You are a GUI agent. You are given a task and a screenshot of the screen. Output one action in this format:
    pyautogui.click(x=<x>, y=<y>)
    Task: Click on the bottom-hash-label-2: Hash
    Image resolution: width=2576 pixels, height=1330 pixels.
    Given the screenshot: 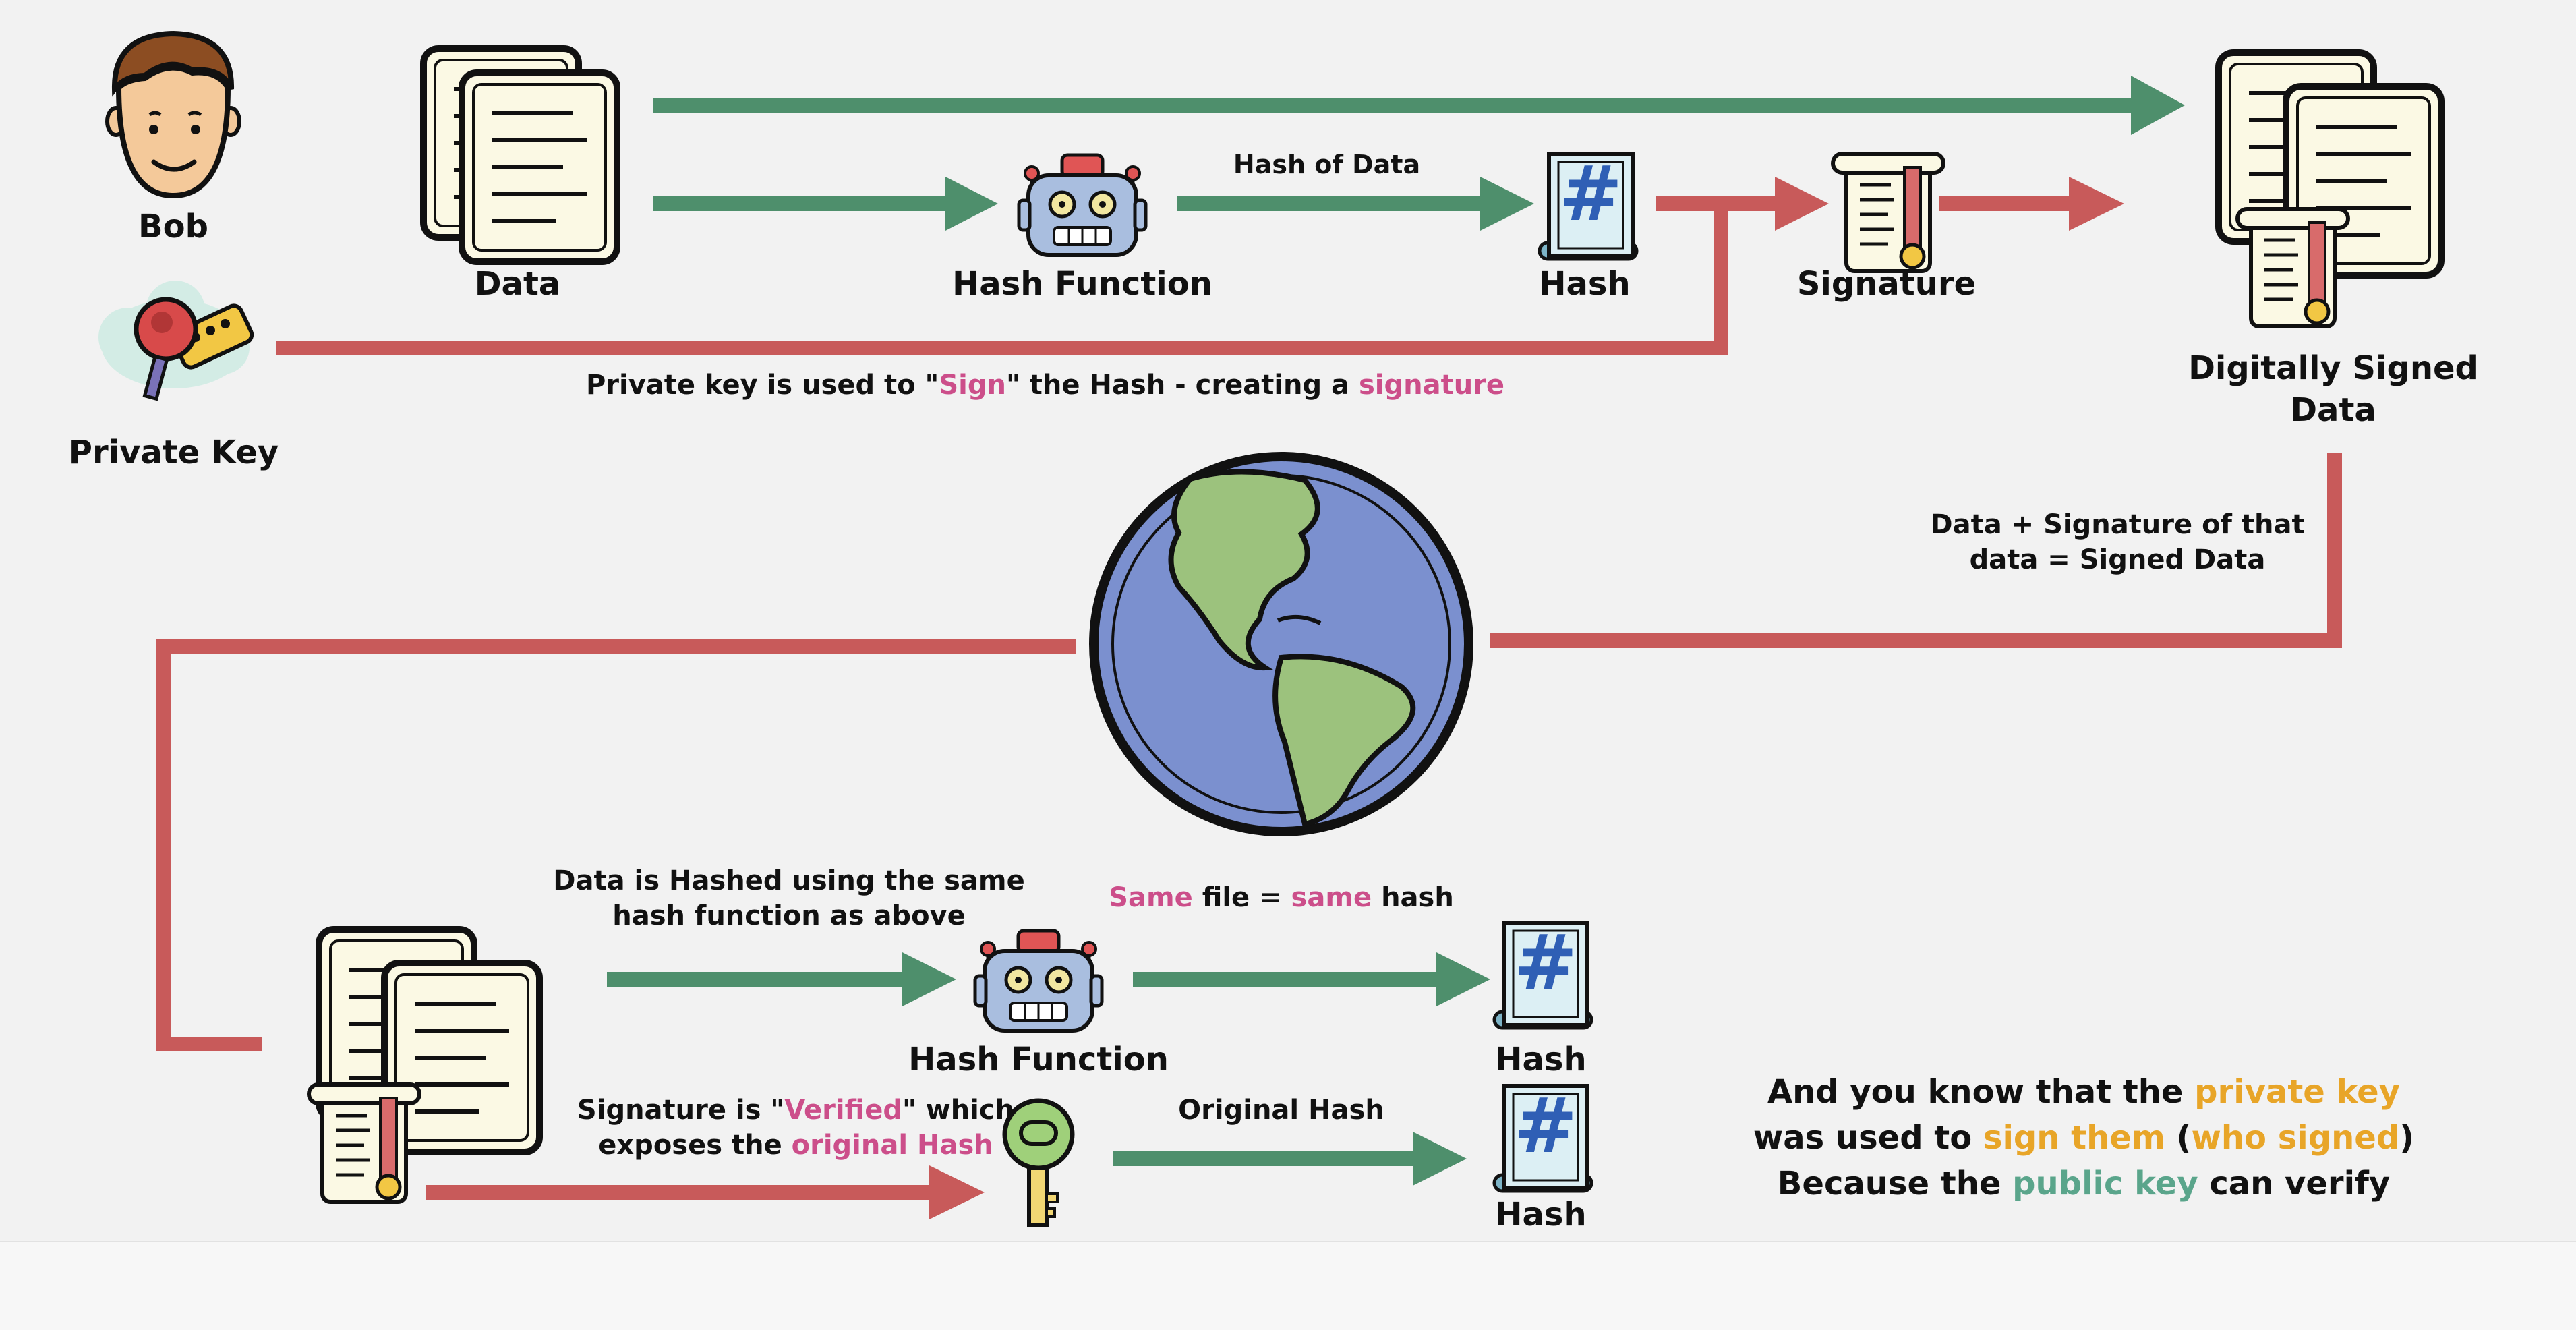 What is the action you would take?
    pyautogui.click(x=1541, y=1215)
    